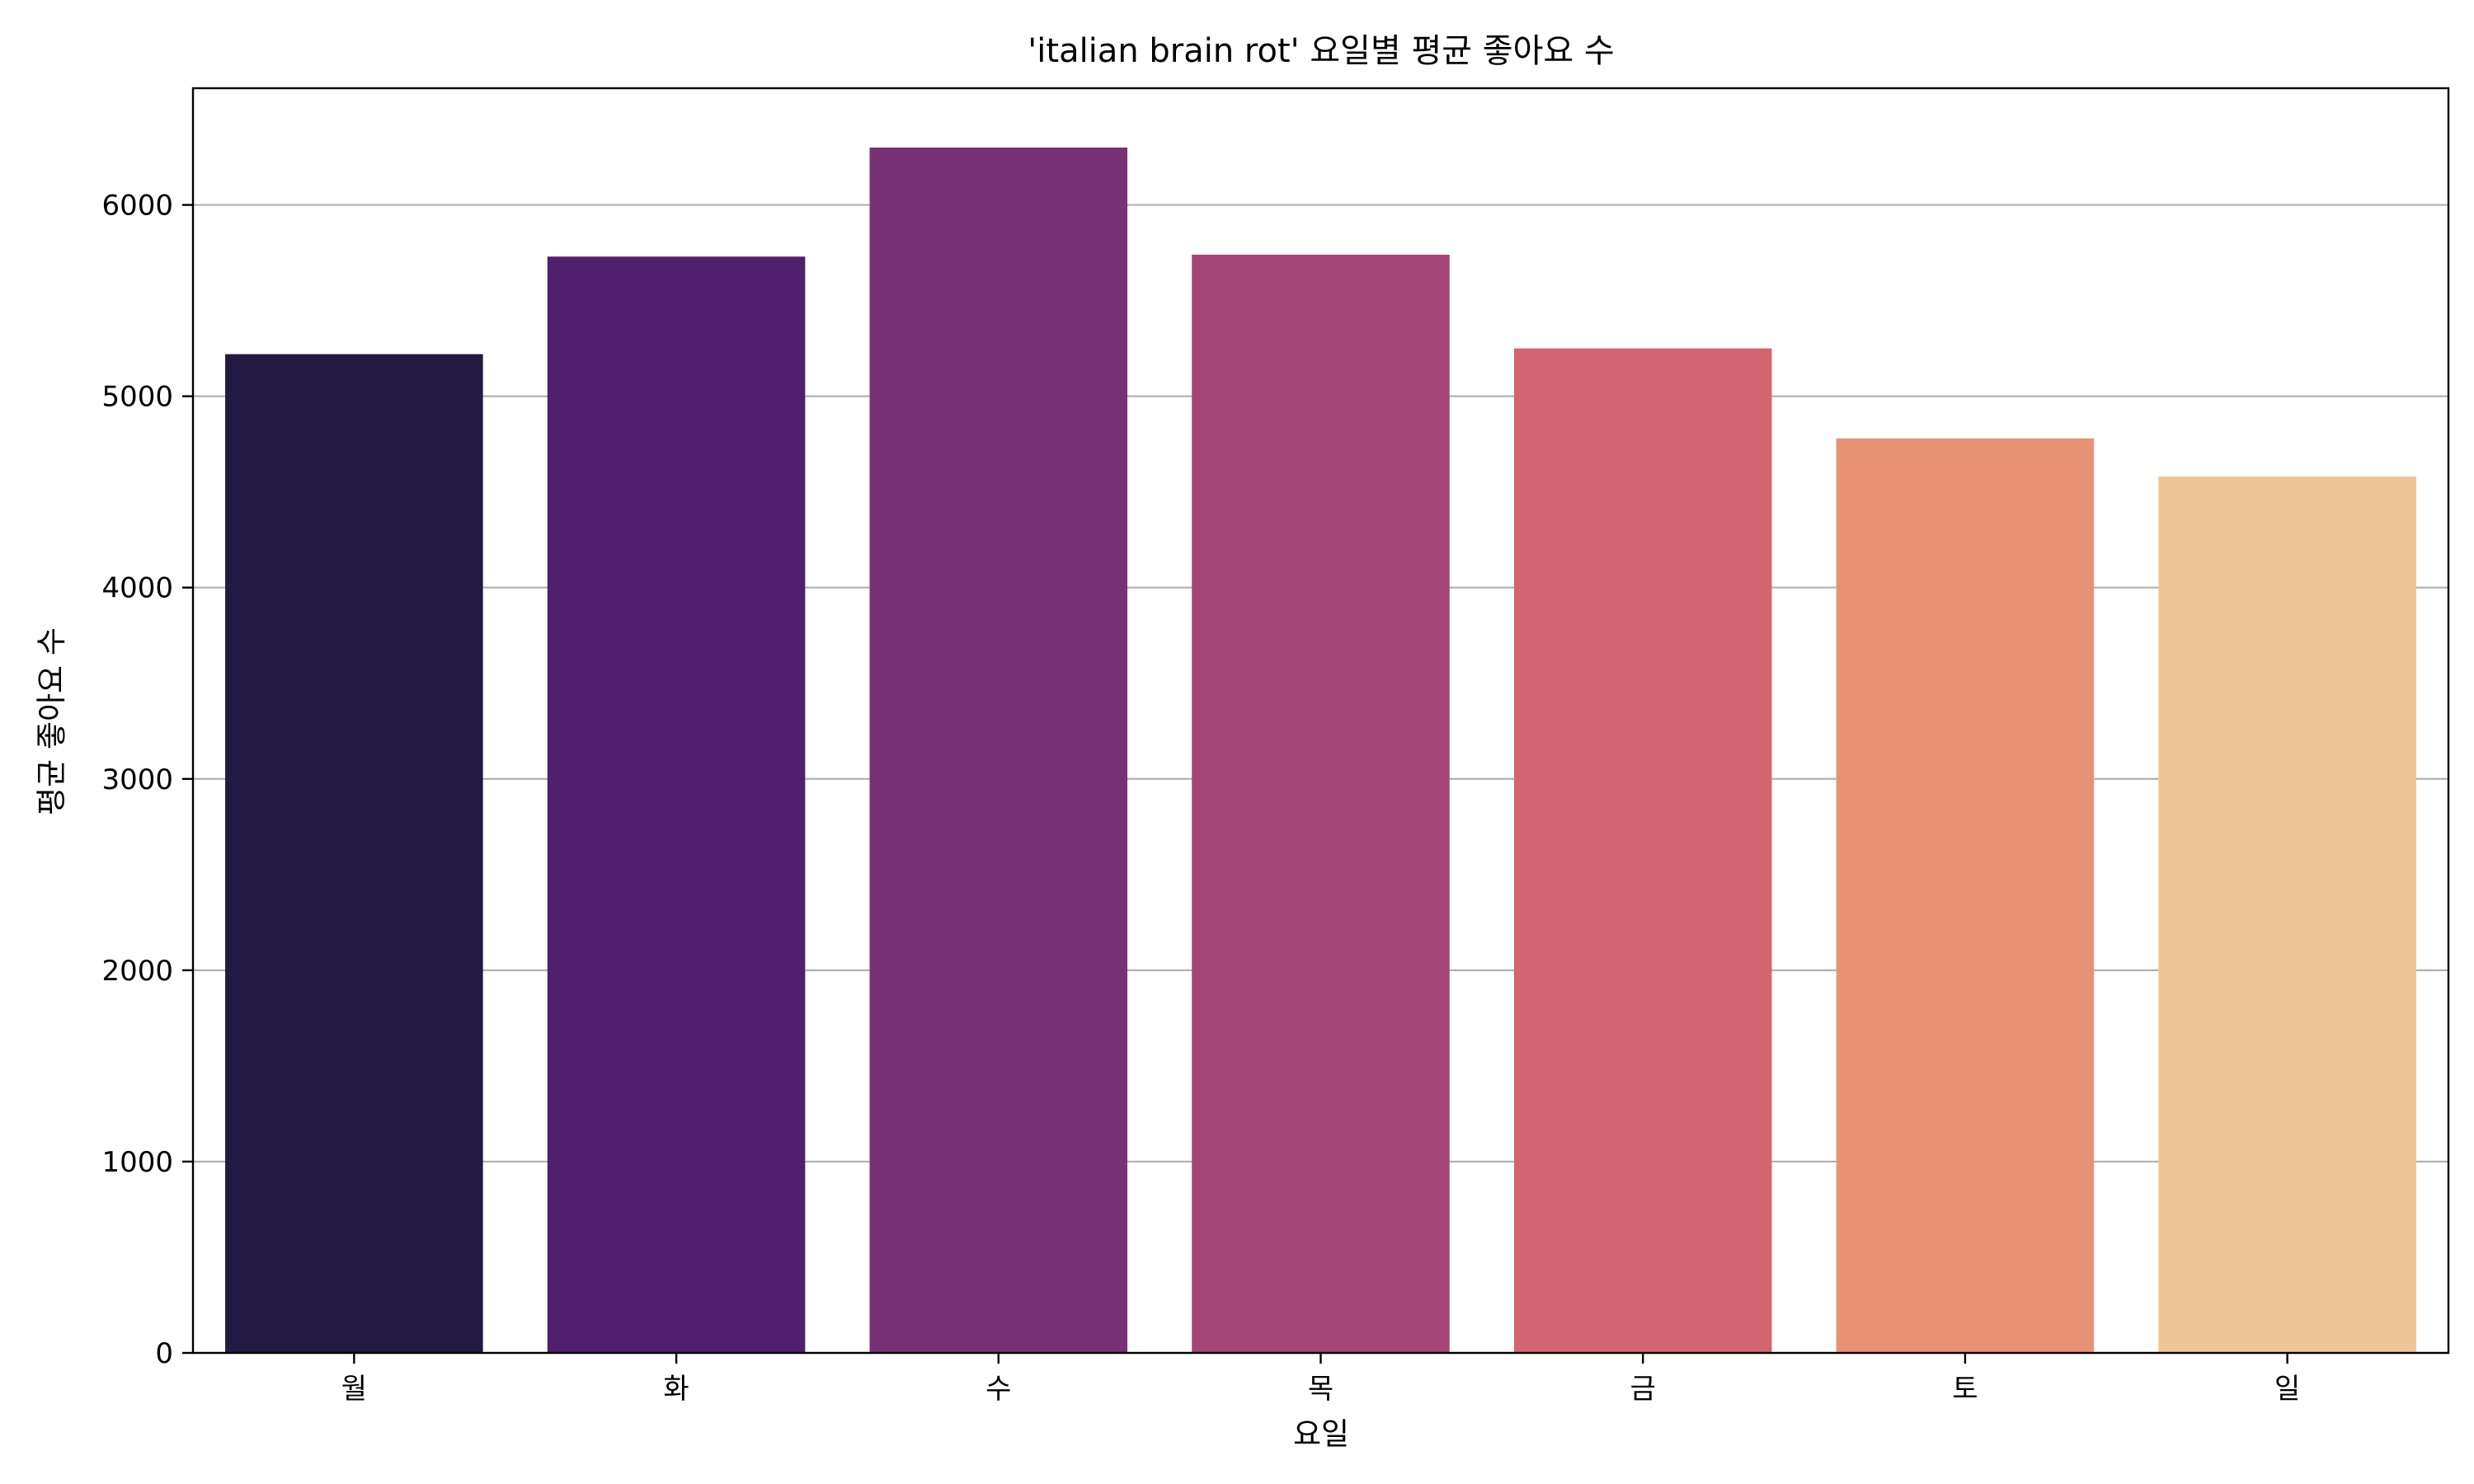 This screenshot has width=2474, height=1484. Describe the element at coordinates (1965, 1389) in the screenshot. I see `x-tick-label-토: 토` at that location.